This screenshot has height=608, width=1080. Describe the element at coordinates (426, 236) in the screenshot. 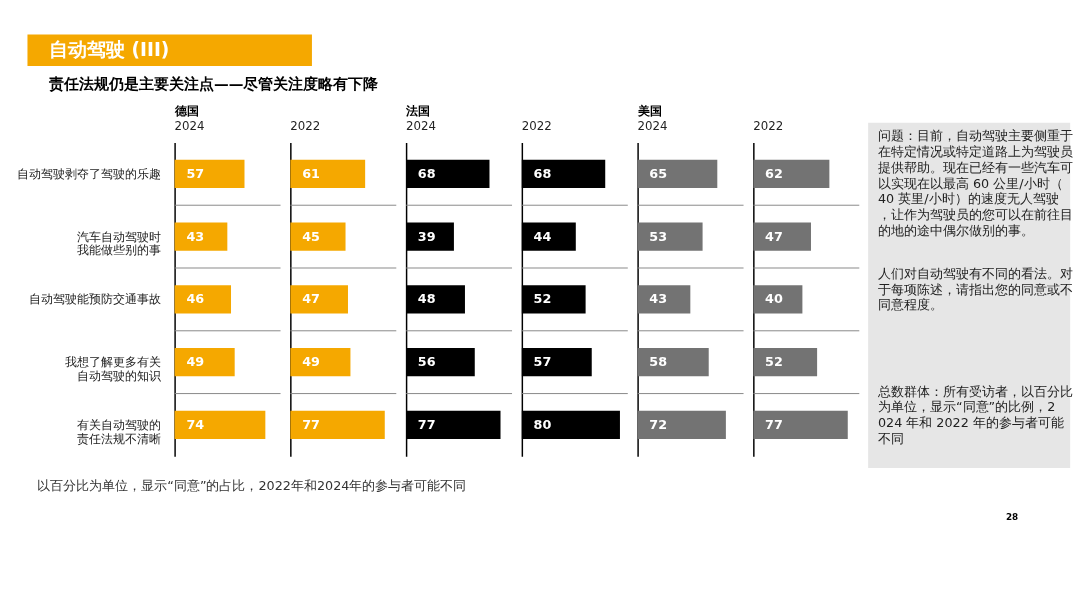

I see `data-label: 39` at that location.